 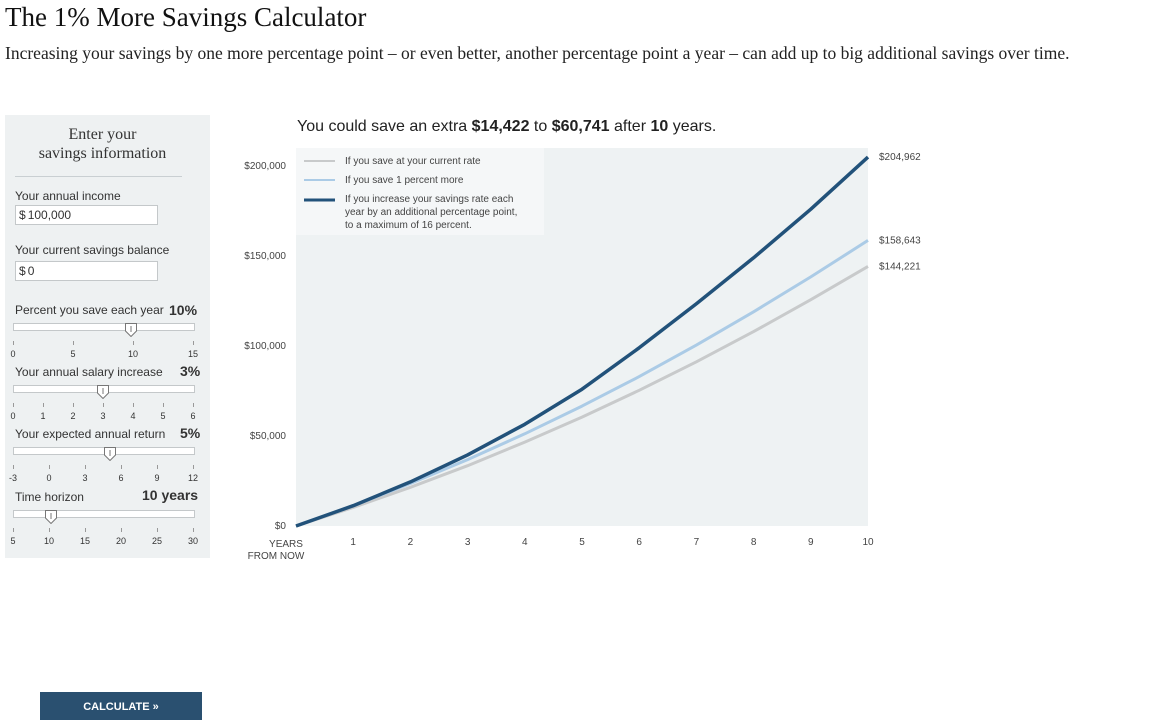 What do you see at coordinates (170, 495) in the screenshot?
I see `horizon-value: 10 years` at bounding box center [170, 495].